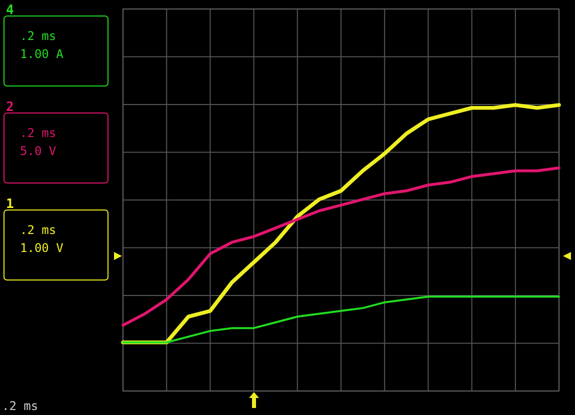 The image size is (575, 415). I want to click on text: 5.0 V, so click(38, 151).